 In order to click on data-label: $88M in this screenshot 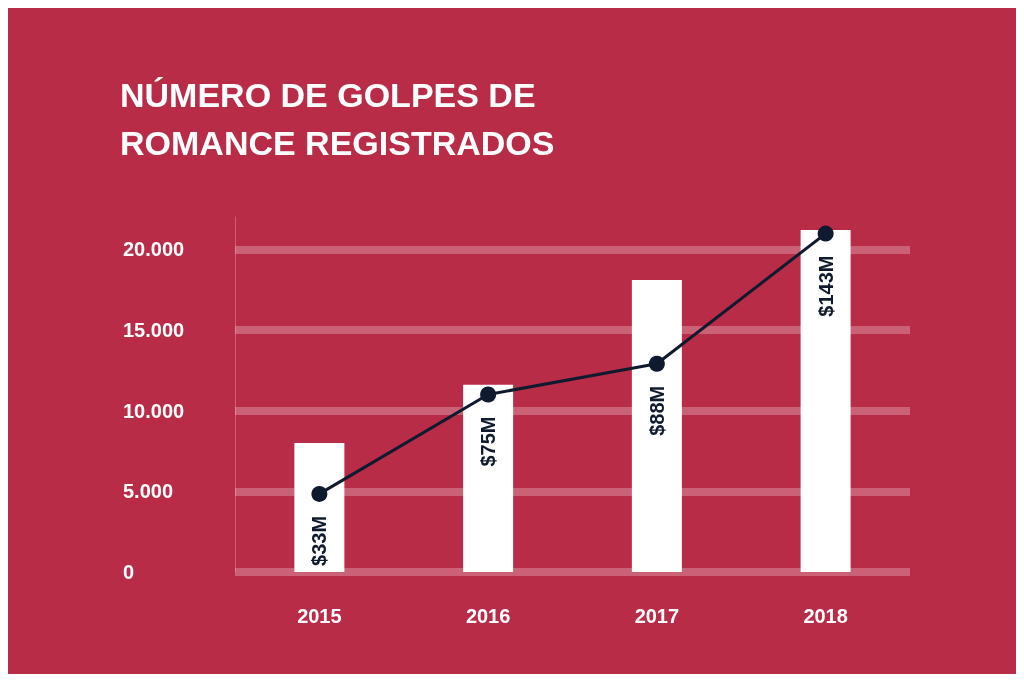, I will do `click(656, 410)`.